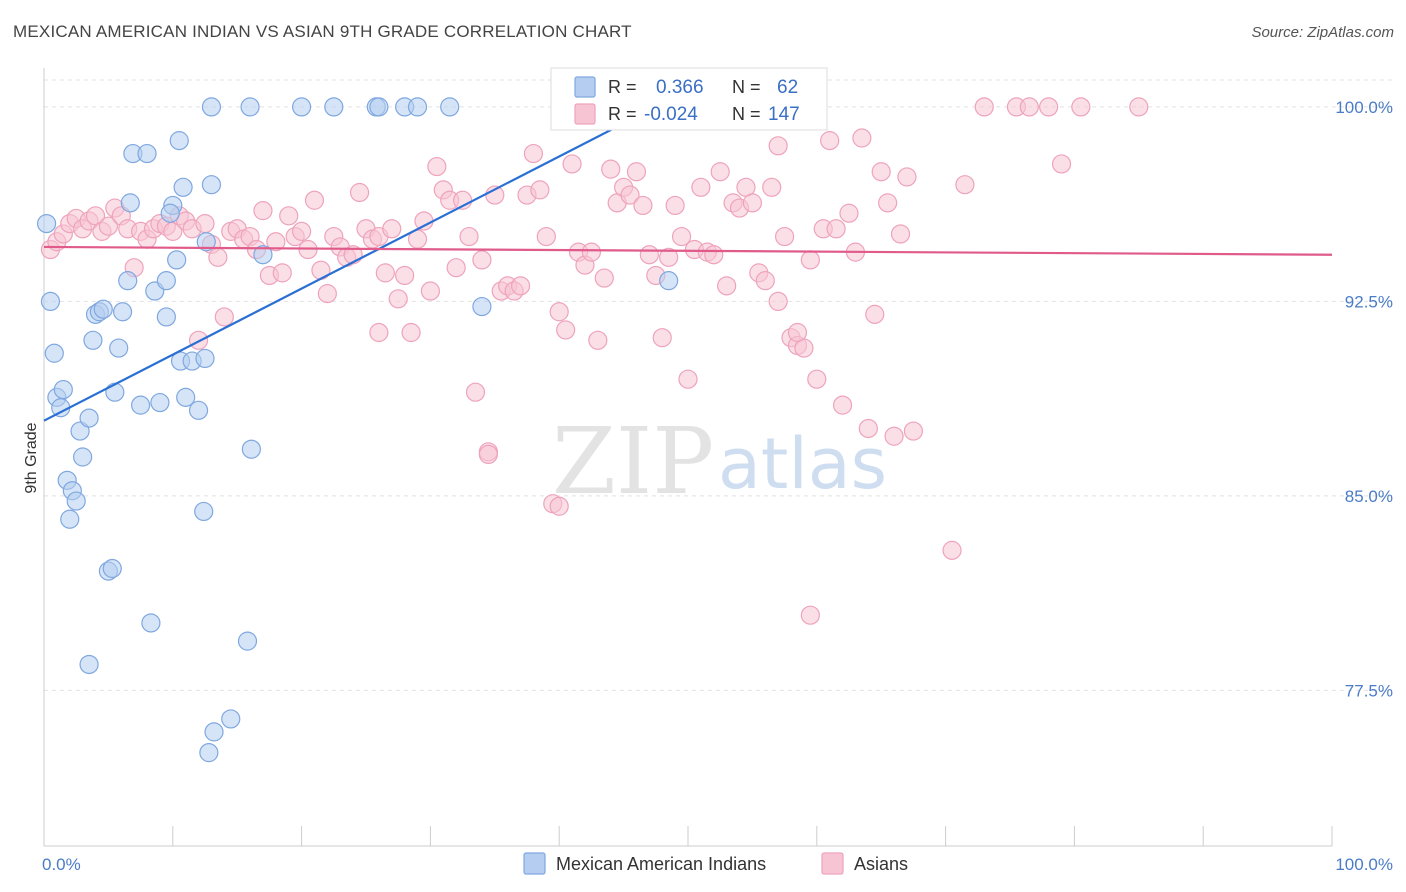  Describe the element at coordinates (61, 864) in the screenshot. I see `x-tick-label-min: 0.0%` at that location.